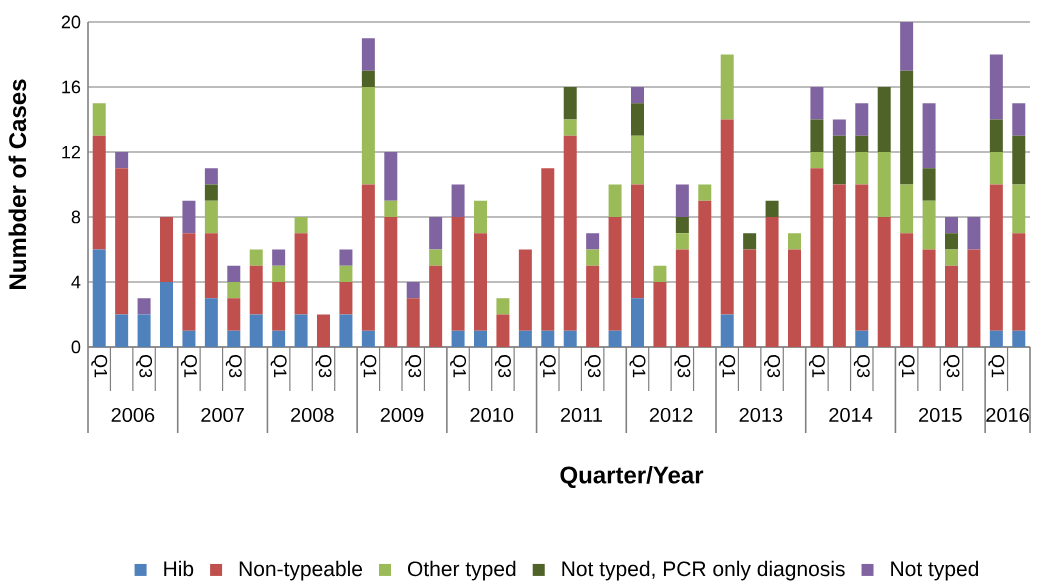  Describe the element at coordinates (581, 415) in the screenshot. I see `text: 2011` at that location.